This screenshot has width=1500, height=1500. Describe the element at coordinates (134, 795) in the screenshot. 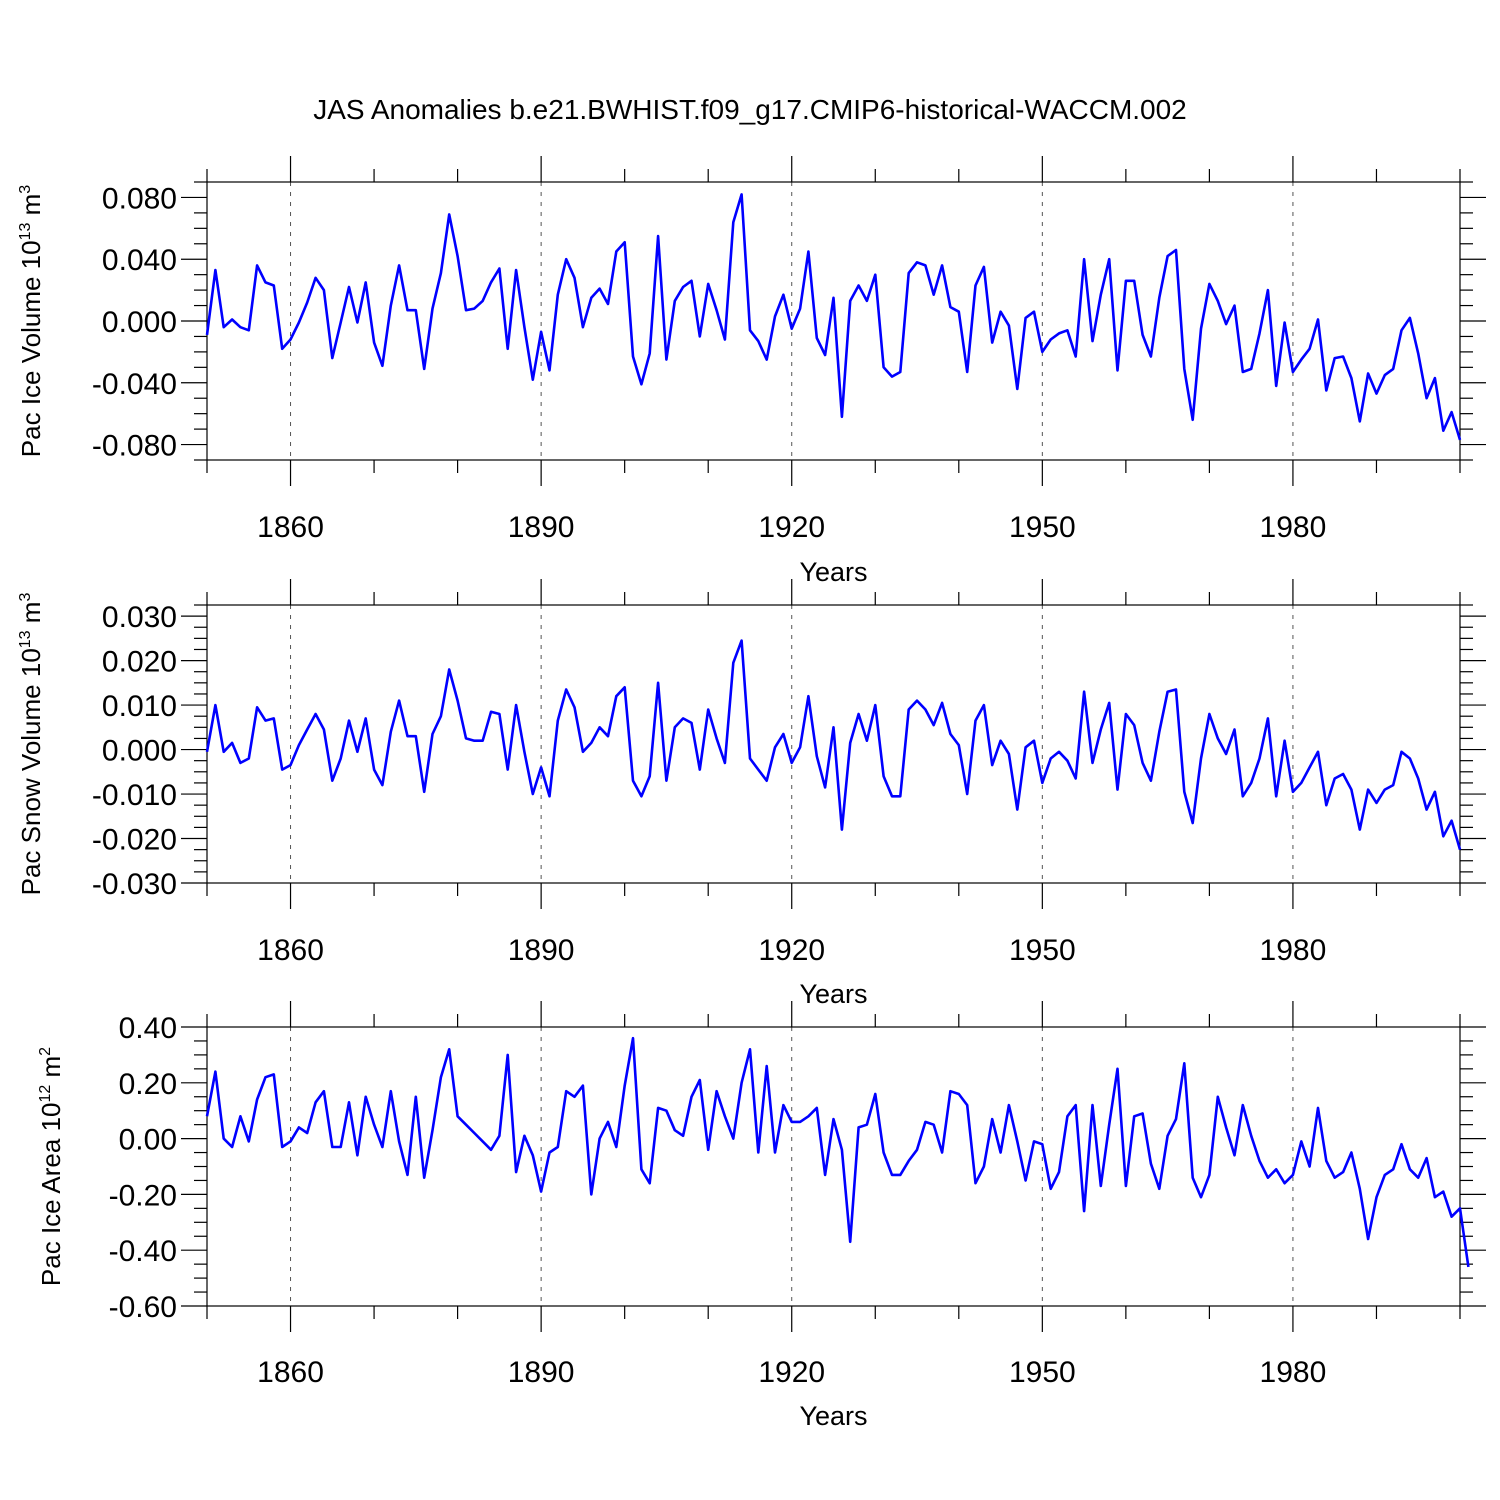

I see `y-tick-label: -0.010` at that location.